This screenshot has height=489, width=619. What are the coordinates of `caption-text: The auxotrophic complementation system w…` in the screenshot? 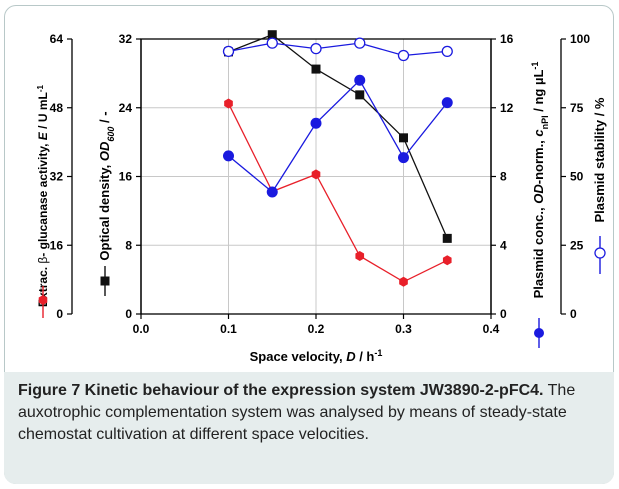 It's located at (297, 412).